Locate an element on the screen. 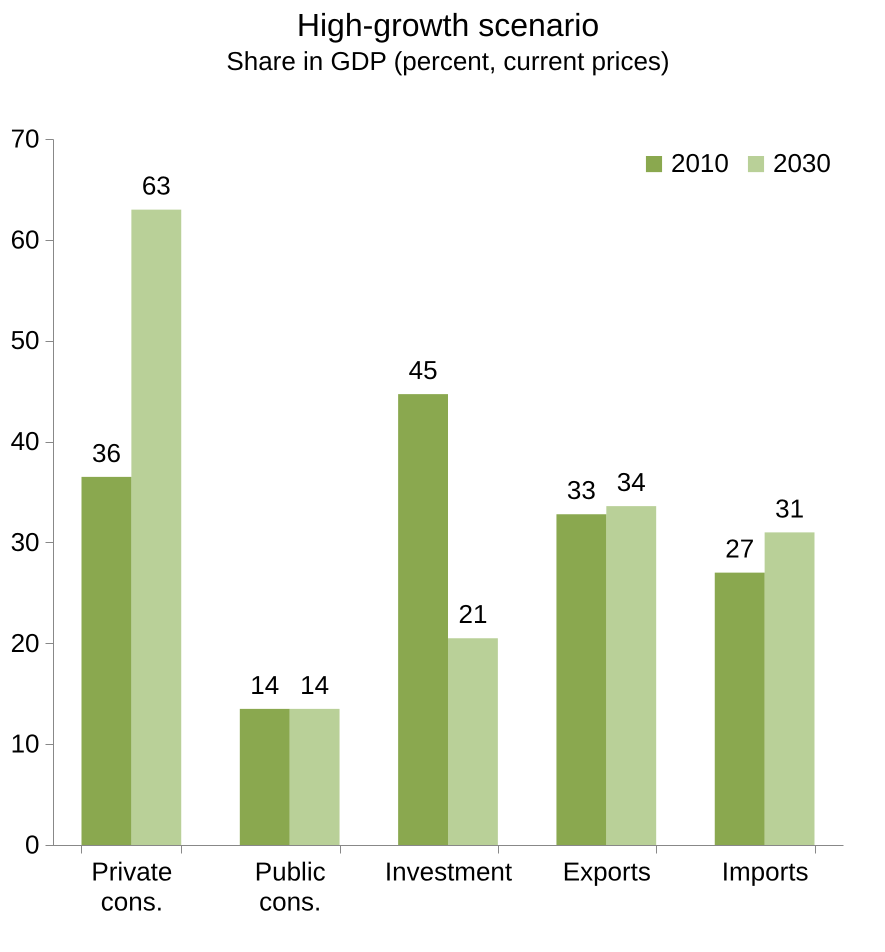  data-label: 31 is located at coordinates (789, 508).